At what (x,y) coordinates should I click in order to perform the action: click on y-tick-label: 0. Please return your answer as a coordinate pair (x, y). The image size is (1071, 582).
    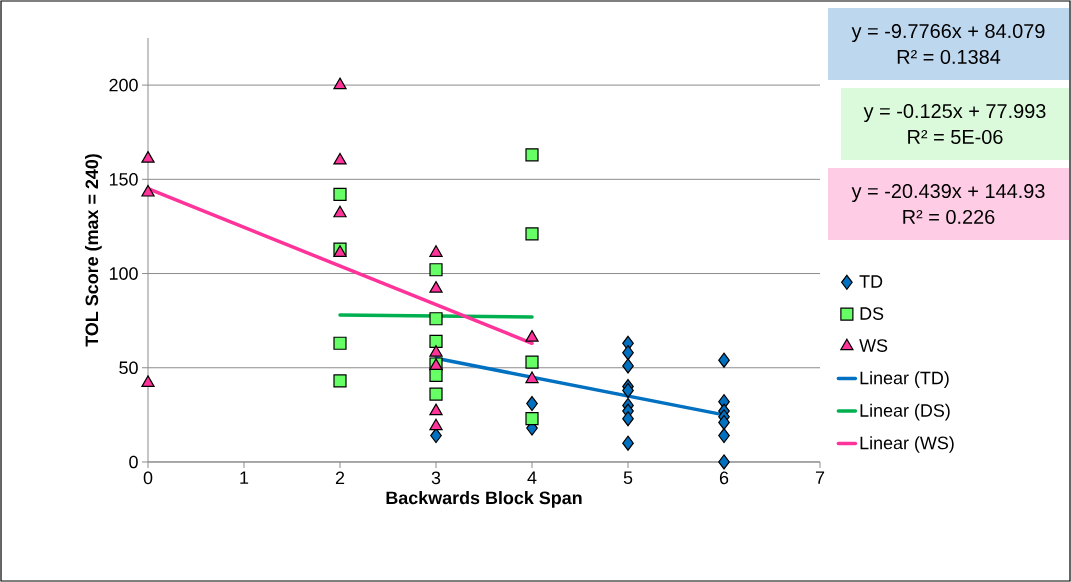
    Looking at the image, I should click on (133, 462).